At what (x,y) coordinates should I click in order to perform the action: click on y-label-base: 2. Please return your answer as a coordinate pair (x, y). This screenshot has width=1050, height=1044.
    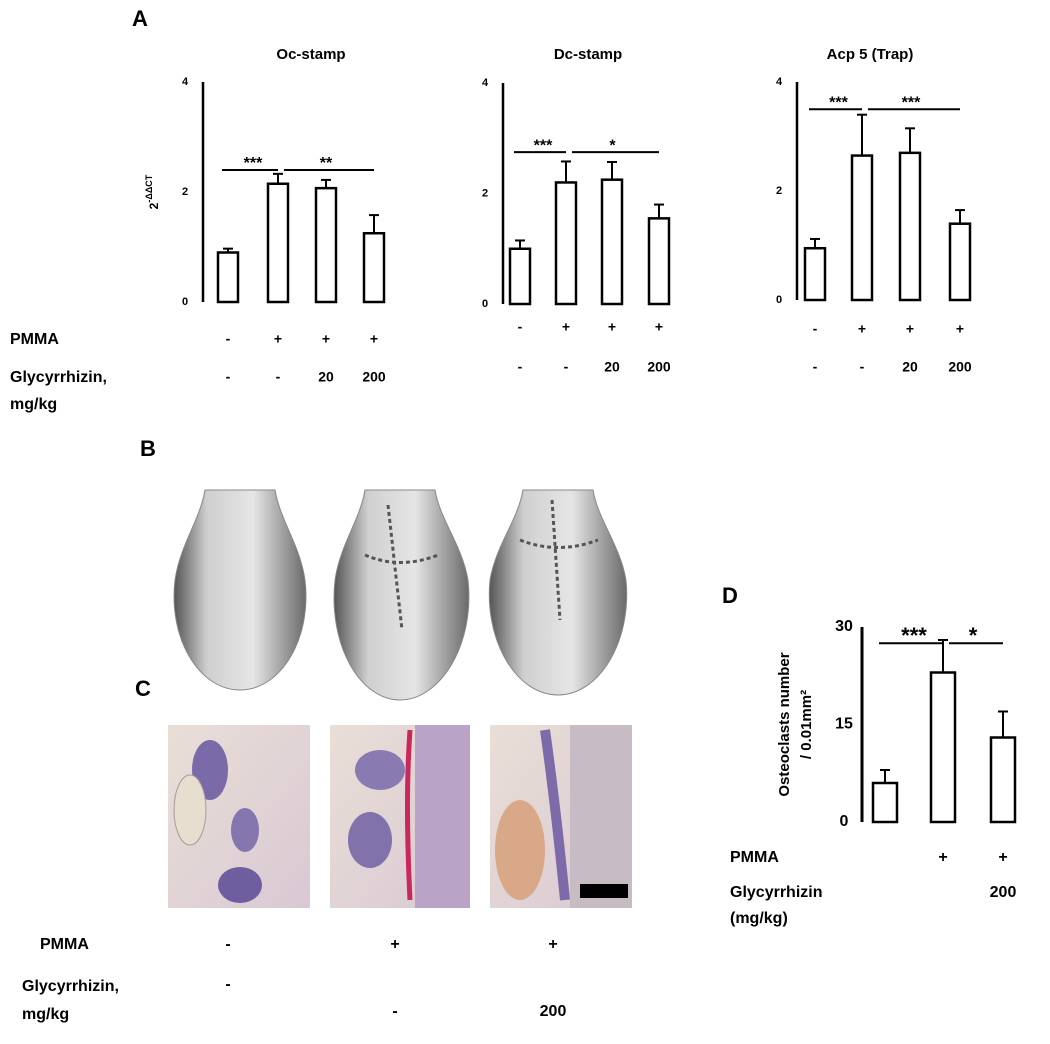
    Looking at the image, I should click on (154, 205).